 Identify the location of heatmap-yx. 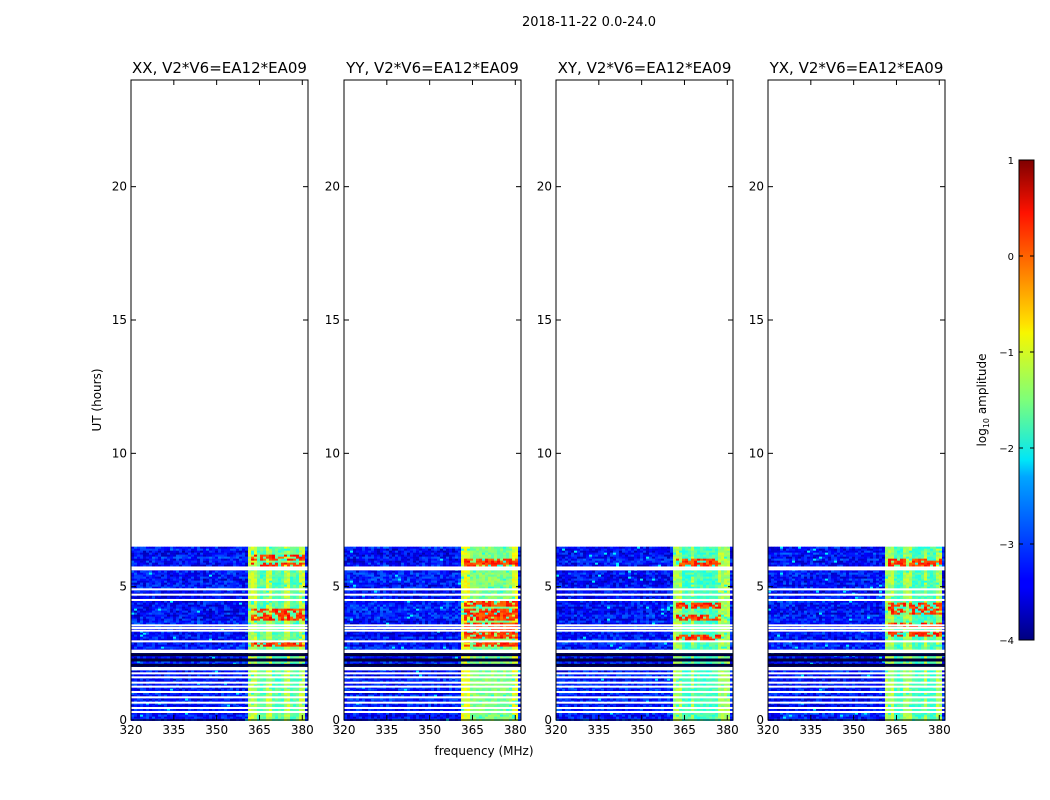
(857, 633).